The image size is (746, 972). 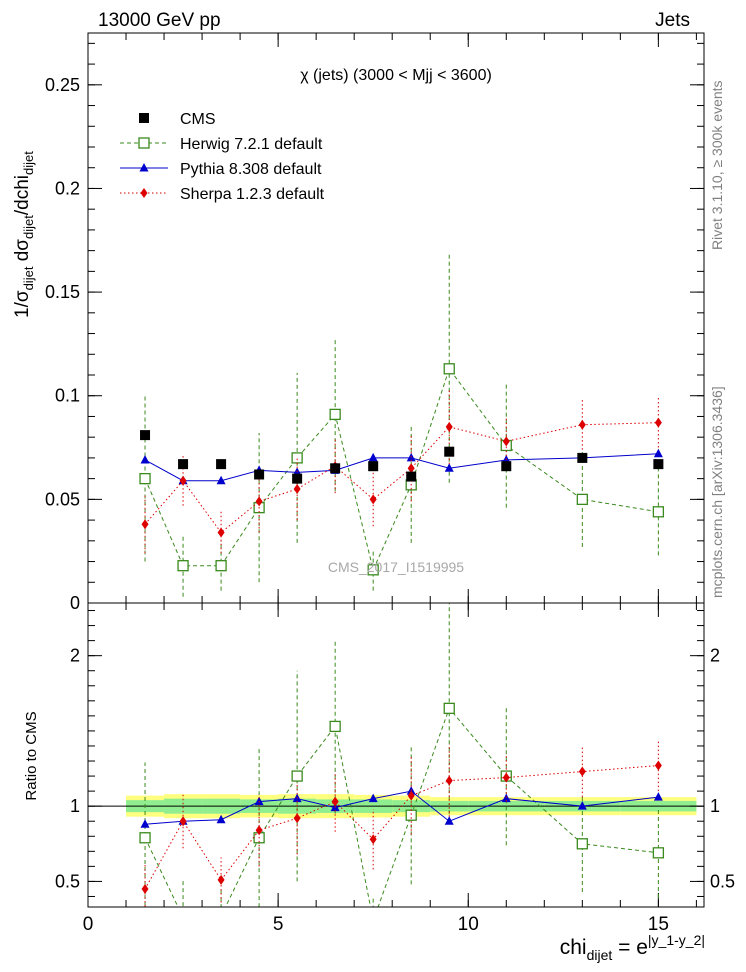 What do you see at coordinates (62, 499) in the screenshot?
I see `main-y-tick-label: 0.05` at bounding box center [62, 499].